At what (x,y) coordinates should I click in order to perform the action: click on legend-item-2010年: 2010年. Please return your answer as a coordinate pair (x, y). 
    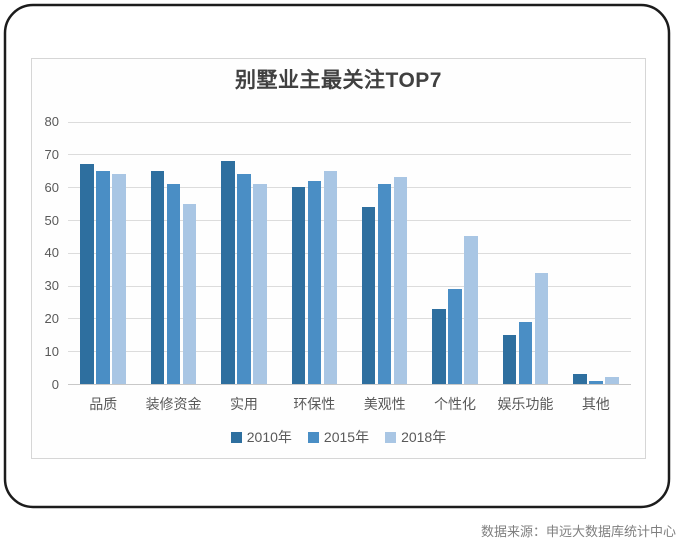
    Looking at the image, I should click on (261, 437).